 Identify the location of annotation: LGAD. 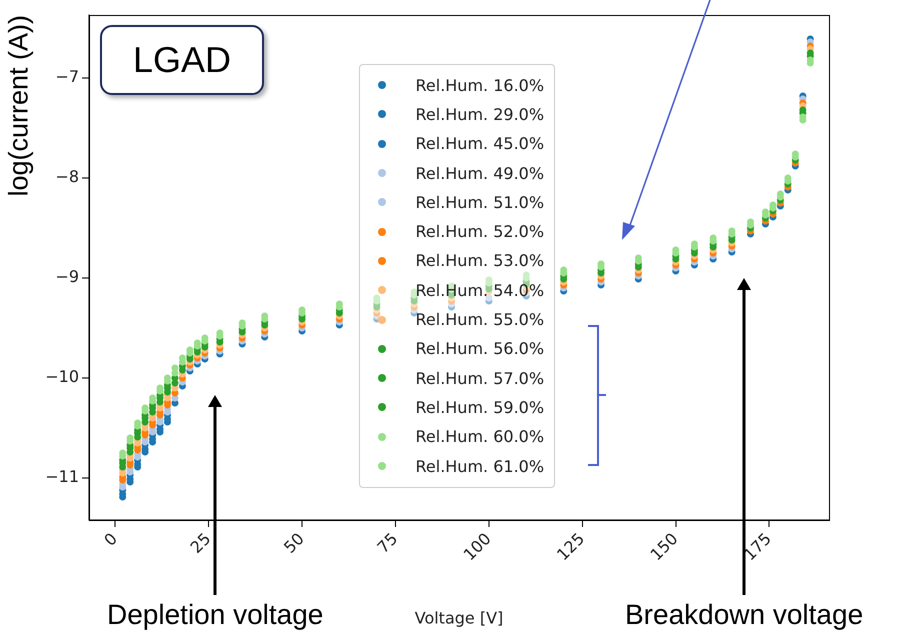
(182, 60).